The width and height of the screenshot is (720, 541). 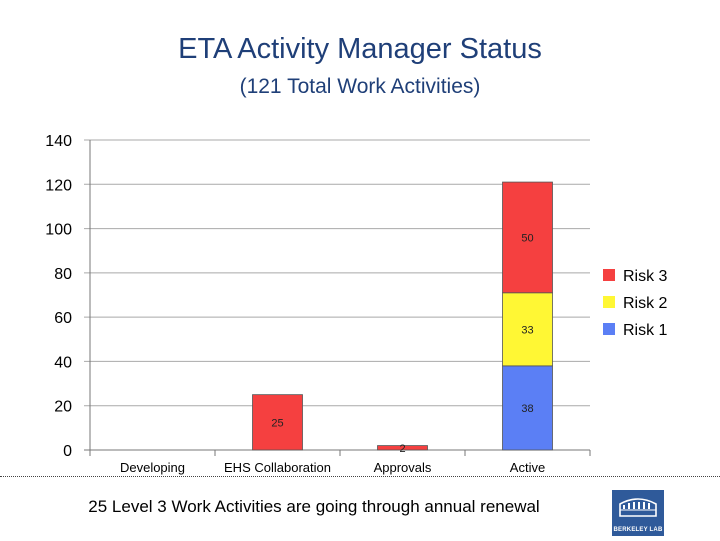 What do you see at coordinates (360, 49) in the screenshot?
I see `chart-title: ETA Activity Manager Status` at bounding box center [360, 49].